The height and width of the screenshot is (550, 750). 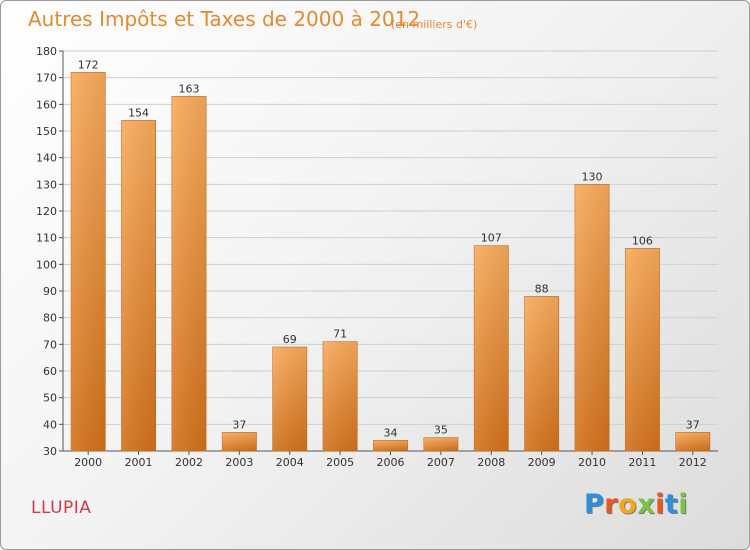 What do you see at coordinates (46, 104) in the screenshot?
I see `y-tick-label: 160` at bounding box center [46, 104].